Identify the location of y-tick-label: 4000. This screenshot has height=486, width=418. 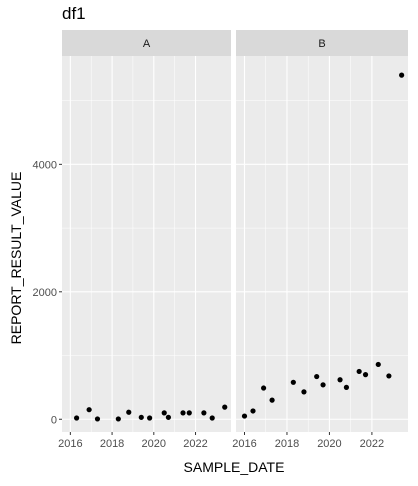
(45, 165).